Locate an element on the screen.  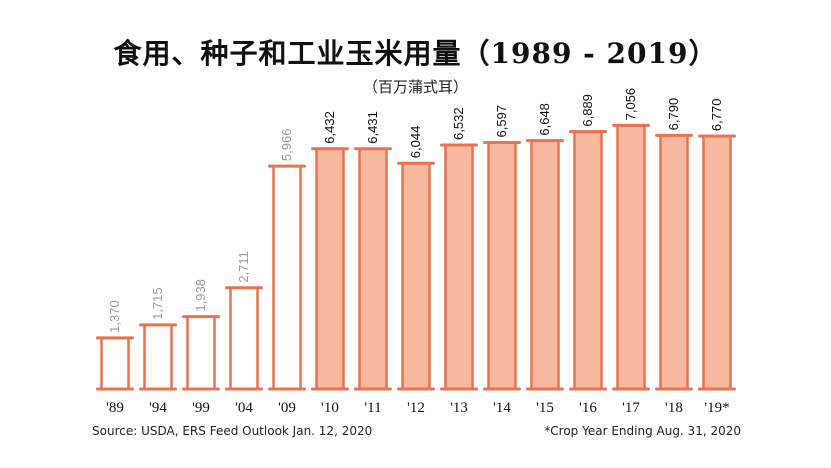
x-tick-label: '15 is located at coordinates (545, 408).